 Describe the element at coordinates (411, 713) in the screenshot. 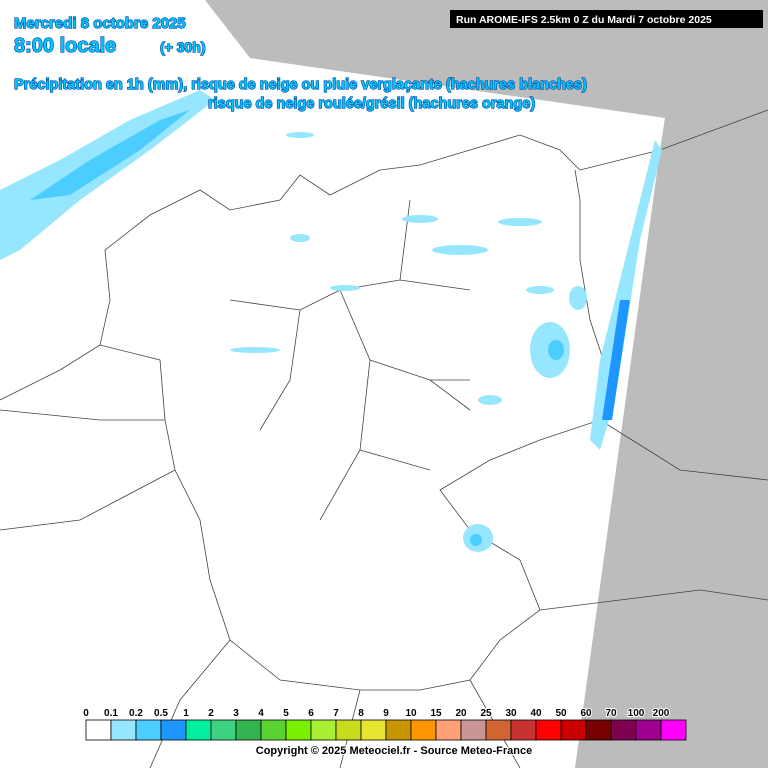

I see `legend-label: 10` at that location.